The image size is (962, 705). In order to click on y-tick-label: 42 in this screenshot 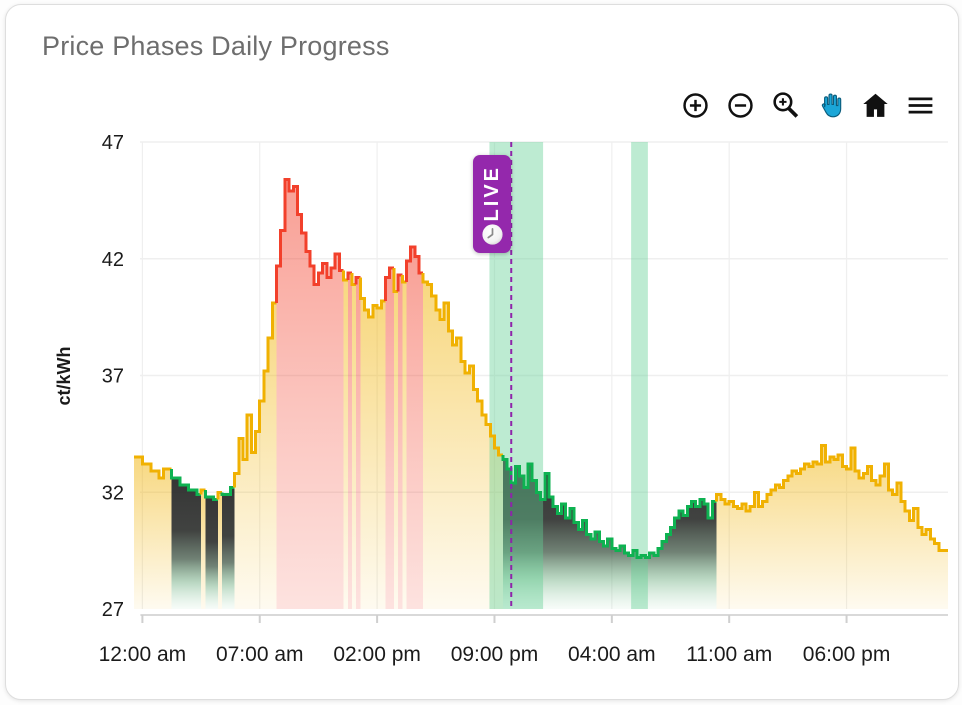, I will do `click(113, 260)`.